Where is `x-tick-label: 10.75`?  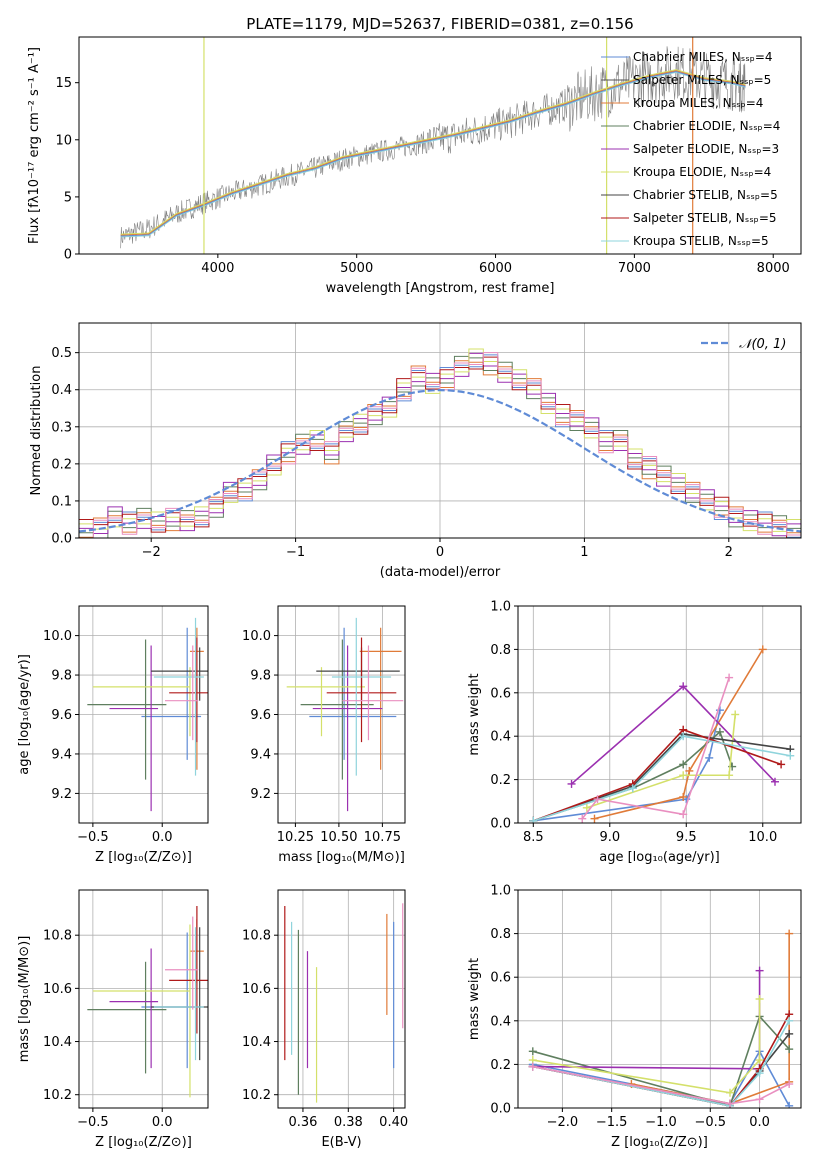
x-tick-label: 10.75 is located at coordinates (382, 837).